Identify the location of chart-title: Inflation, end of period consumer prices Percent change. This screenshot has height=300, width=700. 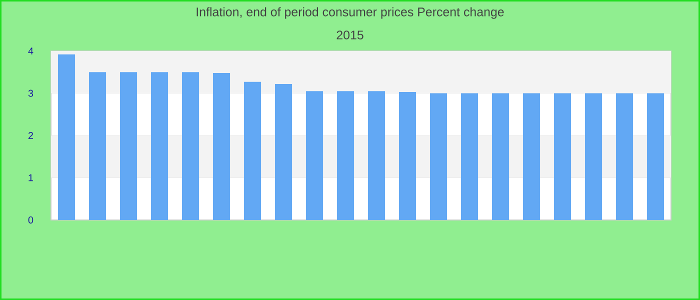
(350, 13).